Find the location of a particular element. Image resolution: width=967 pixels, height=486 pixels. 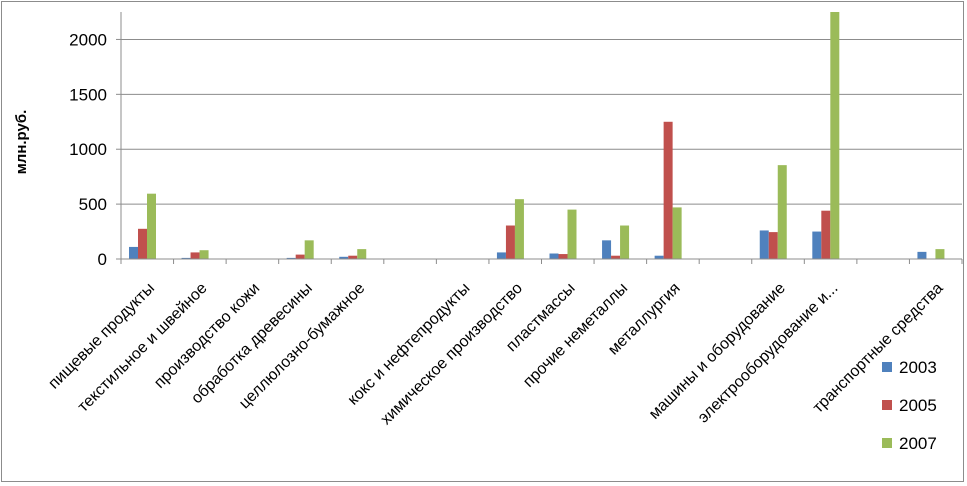

bar-2005: 2005: 245 is located at coordinates (773, 245).